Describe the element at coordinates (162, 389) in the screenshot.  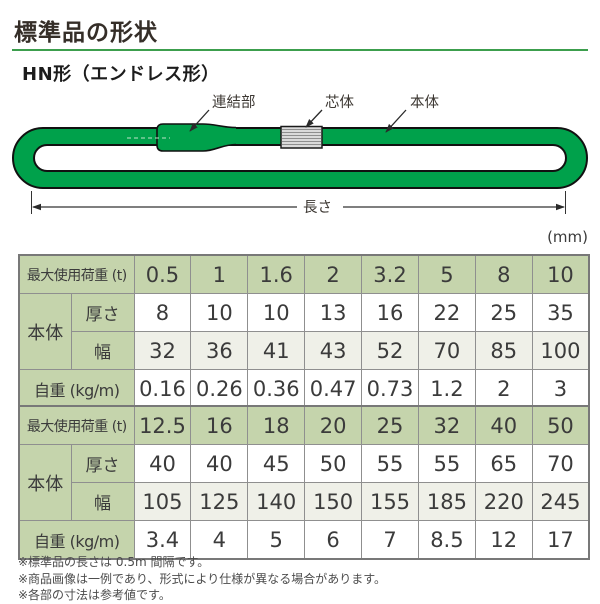
I see `weight-value-cell: 0.16` at that location.